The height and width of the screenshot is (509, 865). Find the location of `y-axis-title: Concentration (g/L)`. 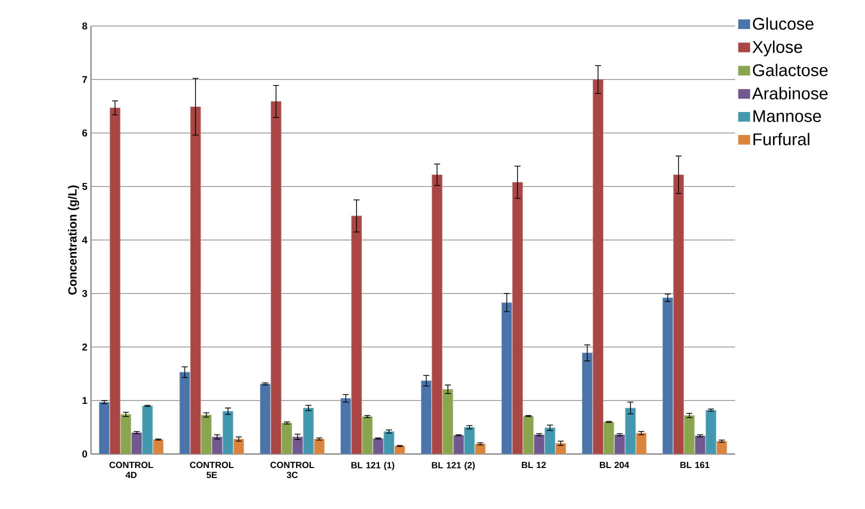

y-axis-title: Concentration (g/L) is located at coordinates (74, 240).